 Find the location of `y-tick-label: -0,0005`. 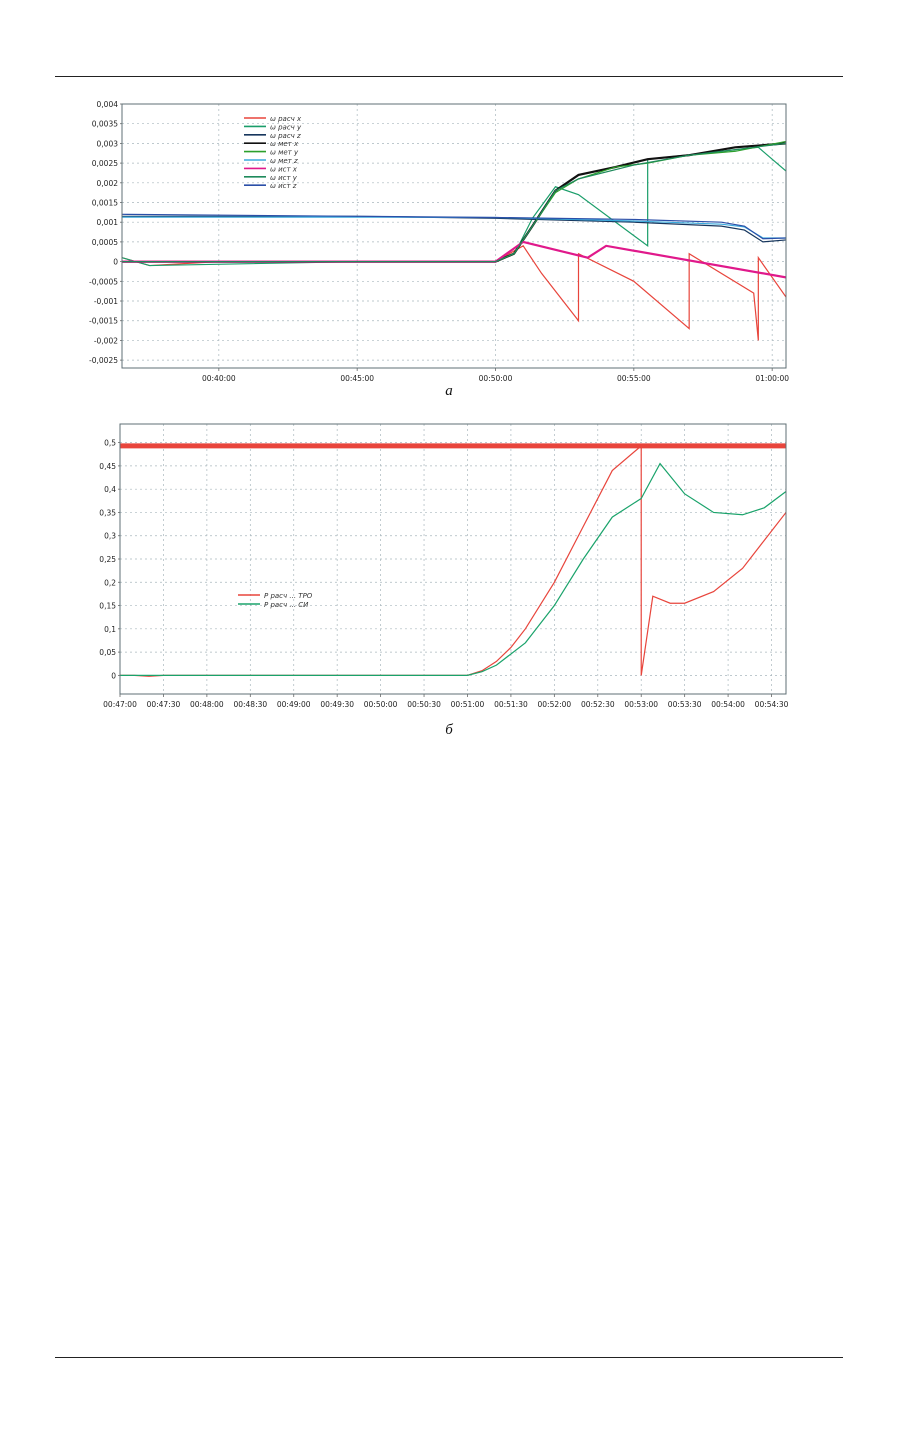

y-tick-label: -0,0005 is located at coordinates (103, 281).